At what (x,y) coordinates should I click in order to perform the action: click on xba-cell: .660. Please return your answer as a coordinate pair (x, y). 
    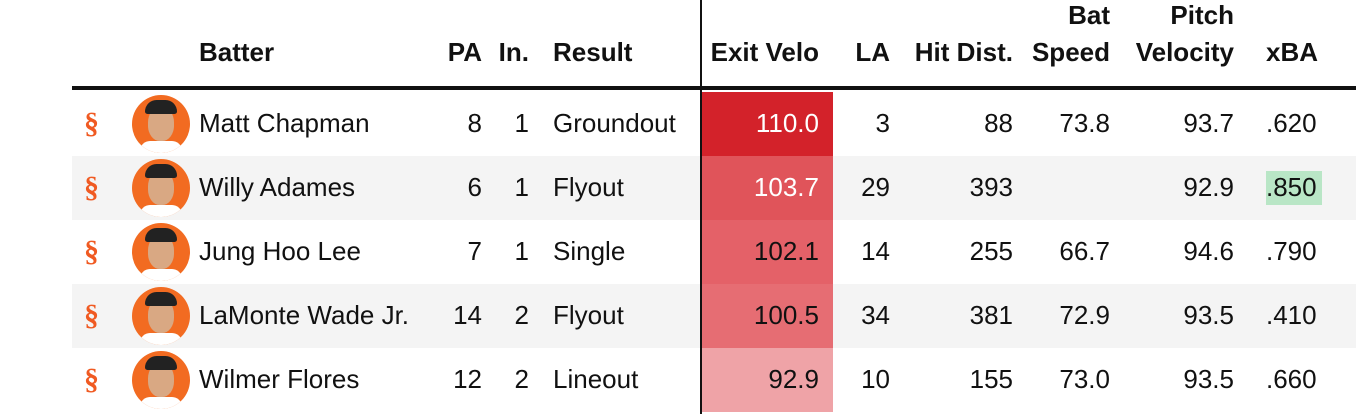
    Looking at the image, I should click on (1291, 379).